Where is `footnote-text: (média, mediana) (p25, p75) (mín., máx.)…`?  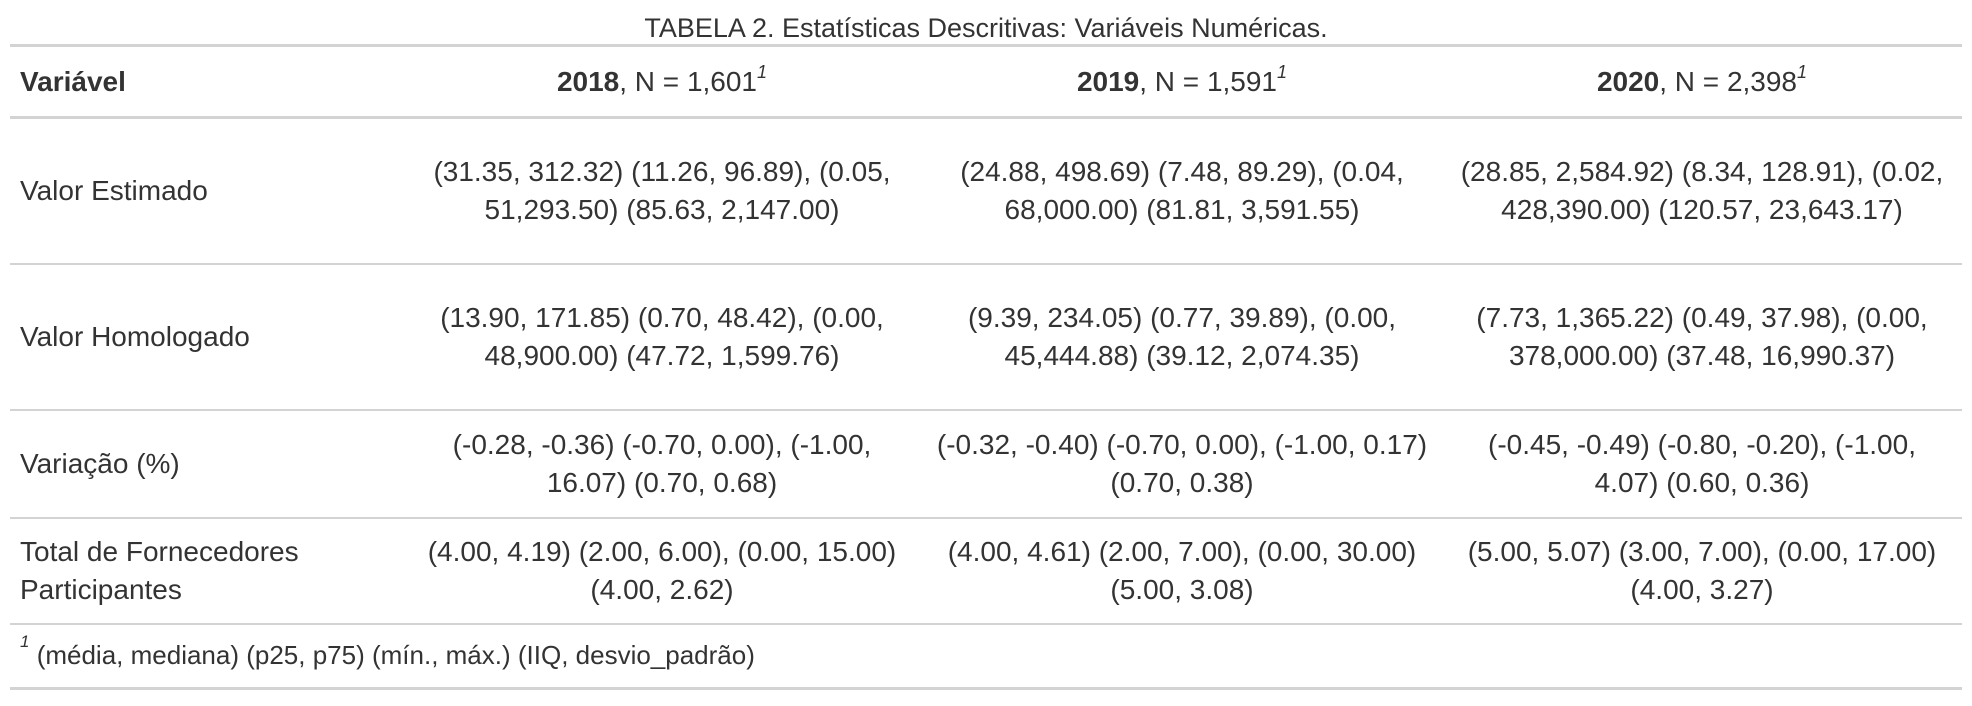
footnote-text: (média, mediana) (p25, p75) (mín., máx.)… is located at coordinates (392, 655).